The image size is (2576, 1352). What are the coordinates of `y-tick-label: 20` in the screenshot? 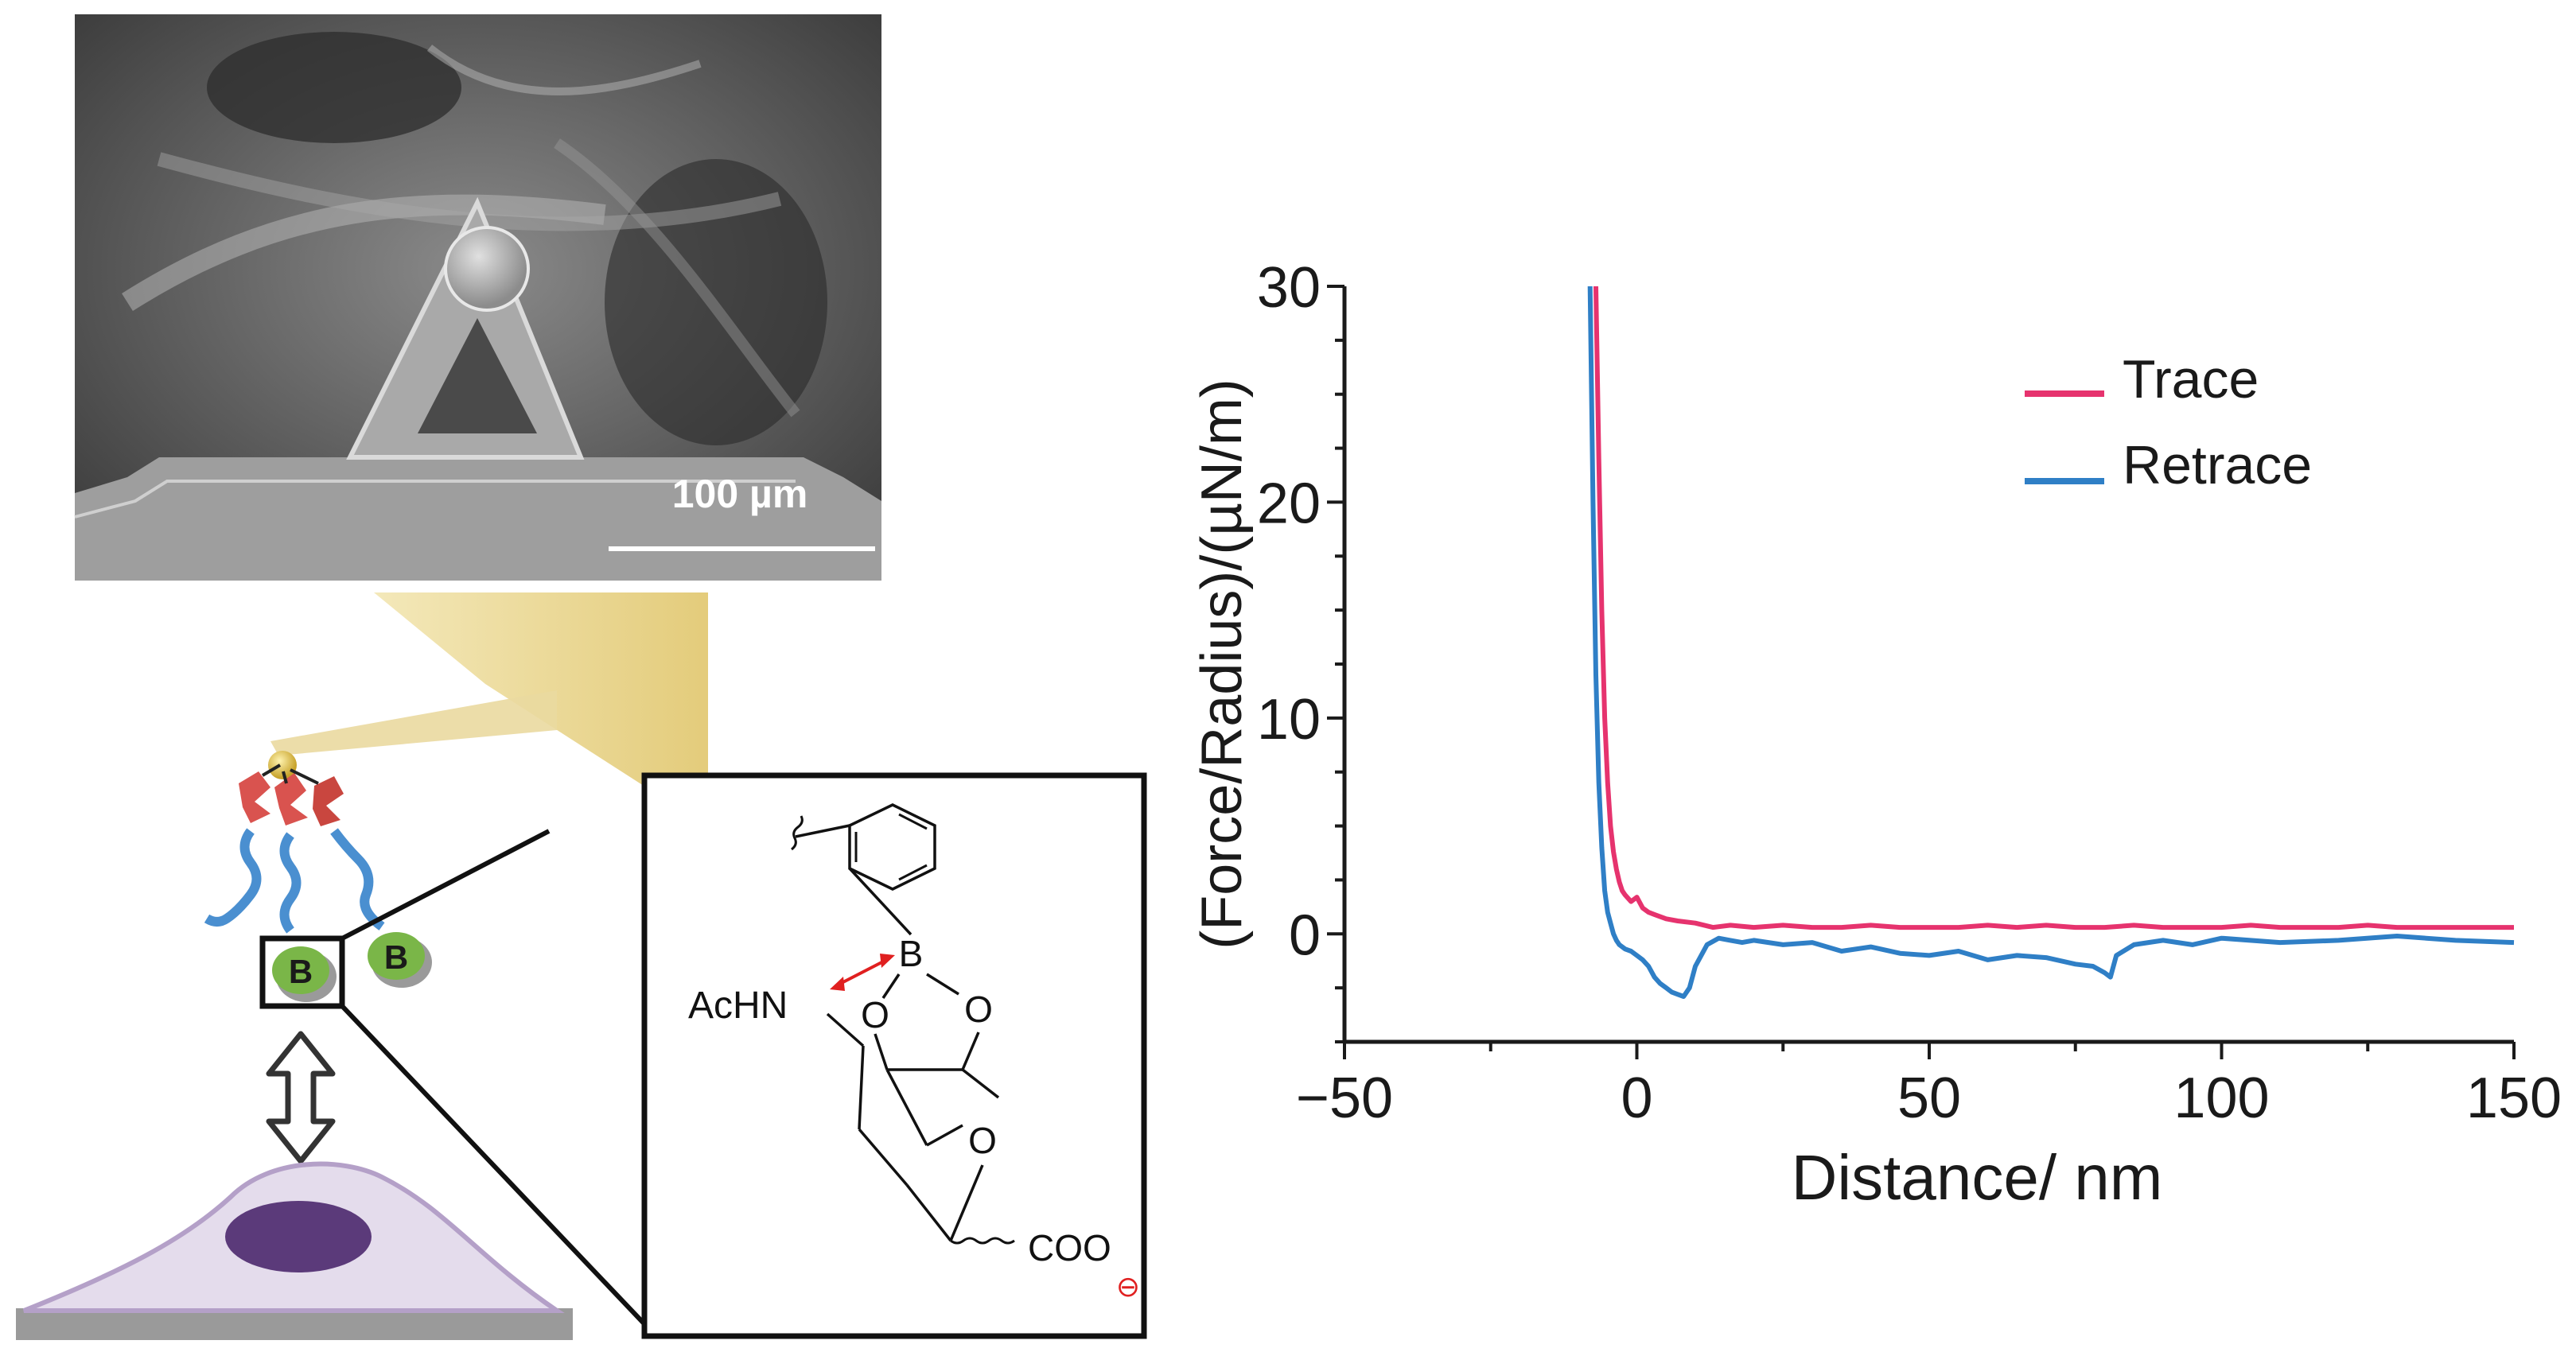 It's located at (1289, 503).